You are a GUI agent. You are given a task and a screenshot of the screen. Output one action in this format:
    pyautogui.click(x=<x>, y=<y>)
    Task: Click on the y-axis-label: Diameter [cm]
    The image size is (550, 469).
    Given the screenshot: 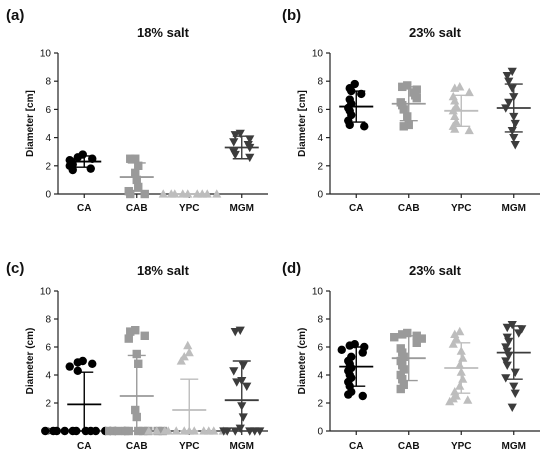 What is the action you would take?
    pyautogui.click(x=30, y=123)
    